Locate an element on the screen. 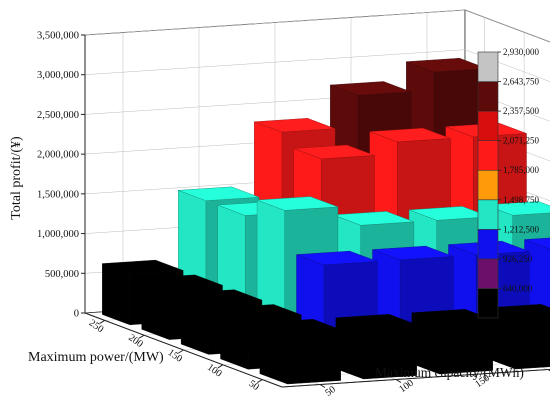 The width and height of the screenshot is (550, 406). colorbar-tick-label: 1,212,500 is located at coordinates (521, 229).